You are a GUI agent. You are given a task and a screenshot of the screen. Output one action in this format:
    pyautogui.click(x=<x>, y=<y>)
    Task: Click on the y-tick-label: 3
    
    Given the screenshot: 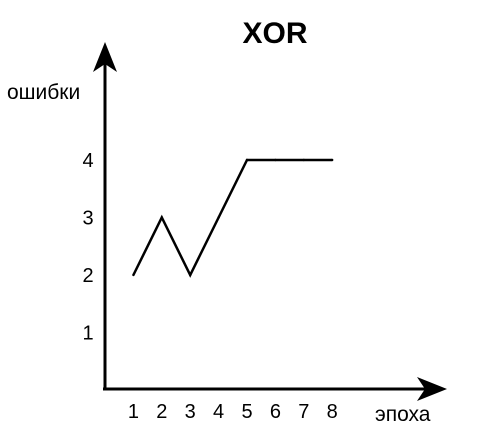 What is the action you would take?
    pyautogui.click(x=87, y=219)
    